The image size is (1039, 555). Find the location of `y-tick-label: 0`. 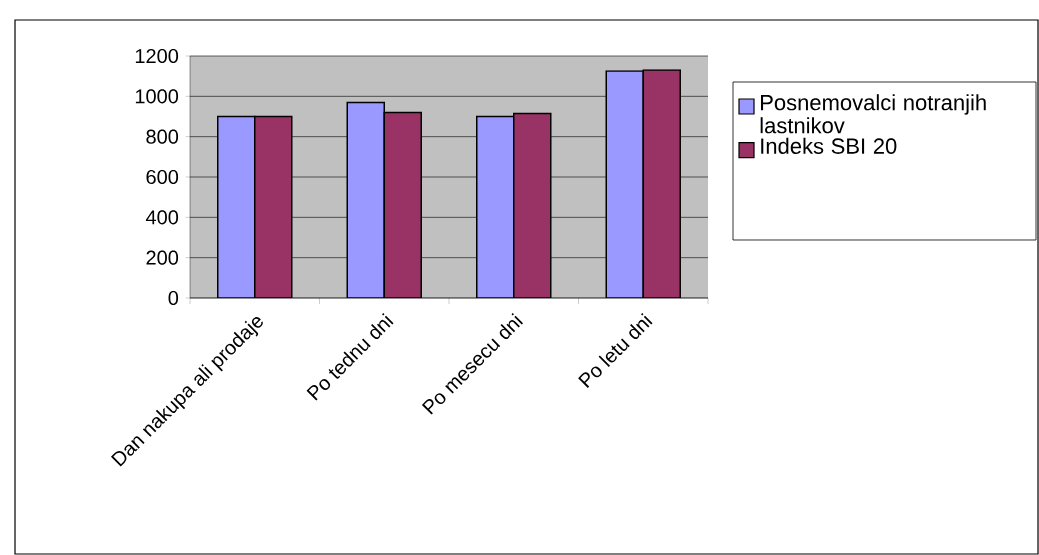

y-tick-label: 0 is located at coordinates (173, 298).